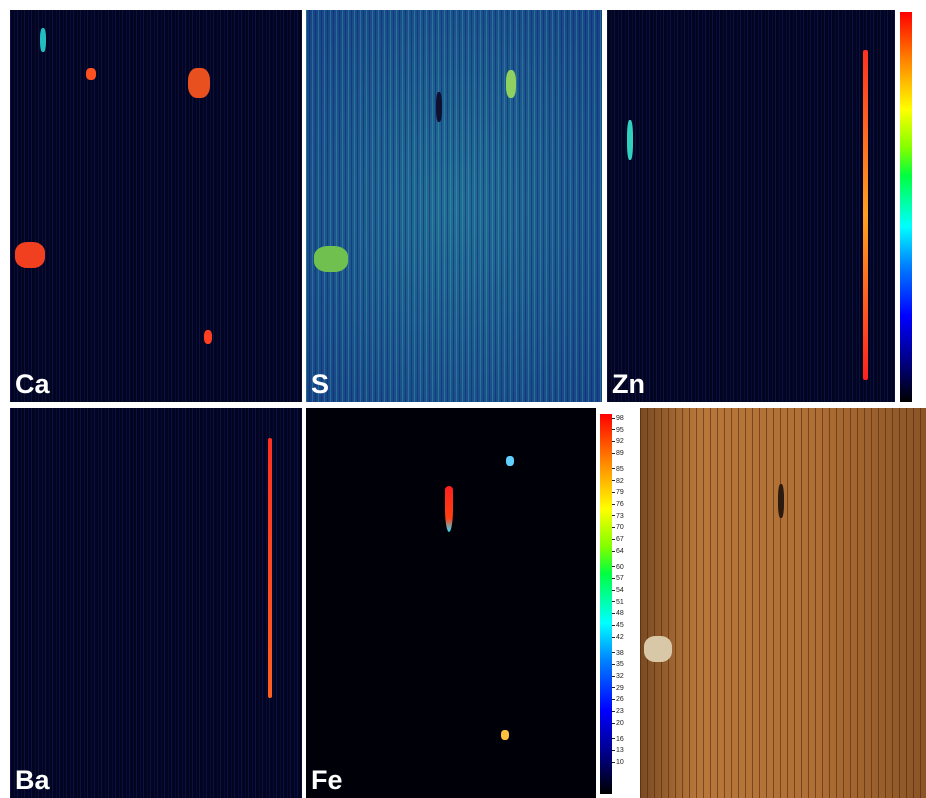 This screenshot has height=798, width=926. Describe the element at coordinates (618, 762) in the screenshot. I see `colorbar-tick-label: 10` at that location.